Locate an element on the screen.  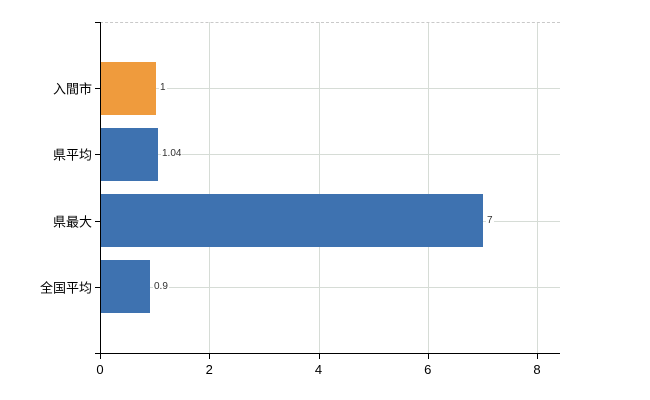
bar-全国平均 is located at coordinates (125, 286).